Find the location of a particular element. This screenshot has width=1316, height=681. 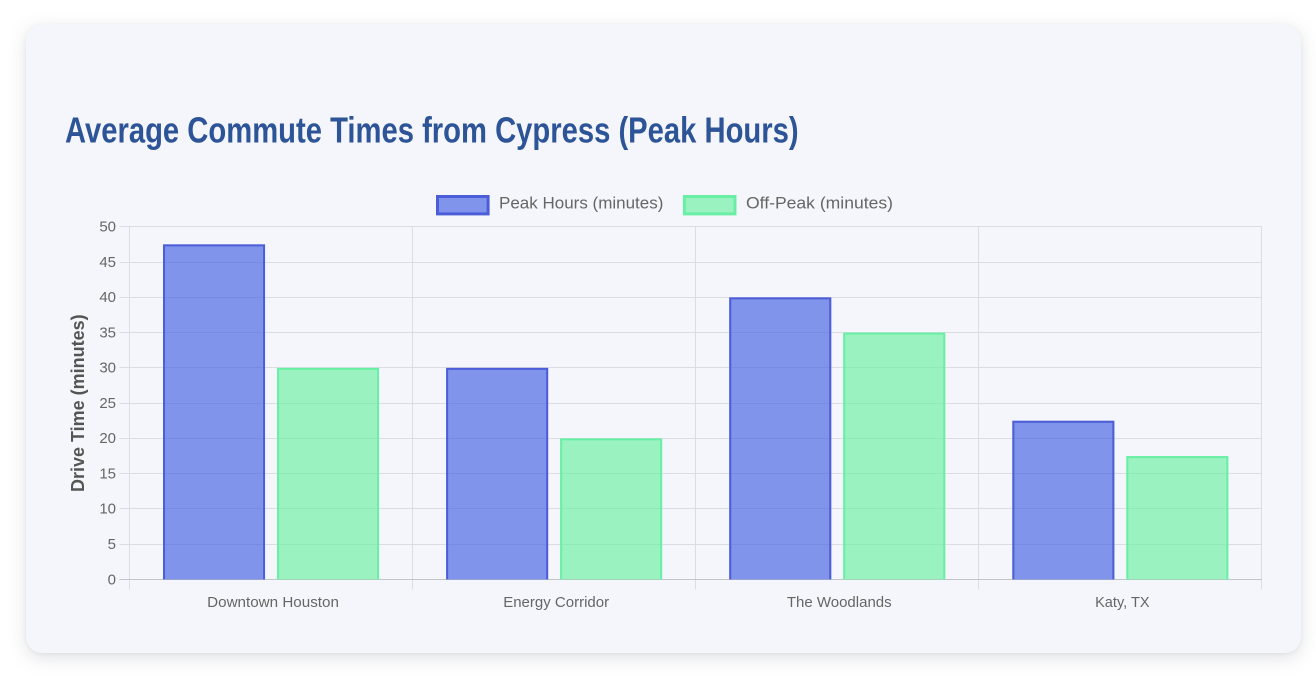

svg-text: 35 is located at coordinates (107, 332).